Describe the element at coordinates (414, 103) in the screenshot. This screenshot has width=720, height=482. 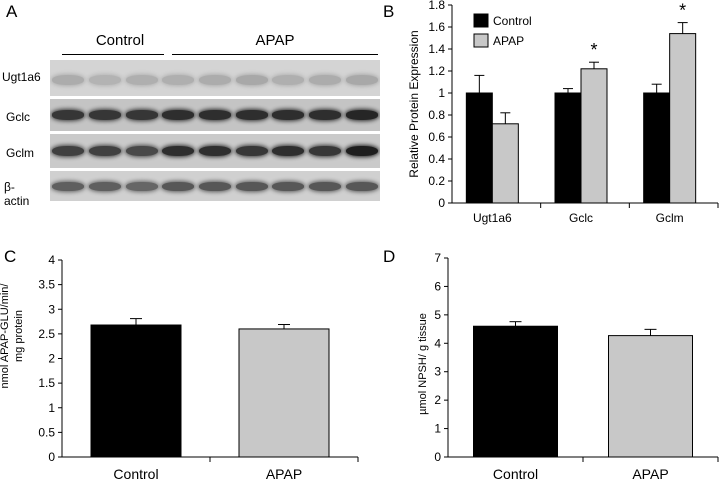
I see `y-axis-title: Relative Protein Expression` at that location.